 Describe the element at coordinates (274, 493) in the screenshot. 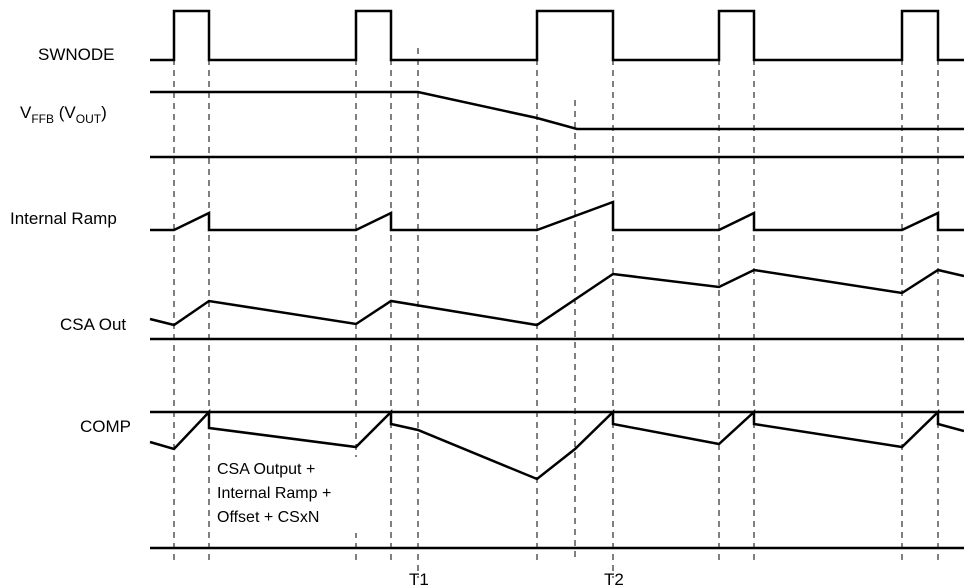

I see `annotation-line-2: Internal Ramp +` at that location.